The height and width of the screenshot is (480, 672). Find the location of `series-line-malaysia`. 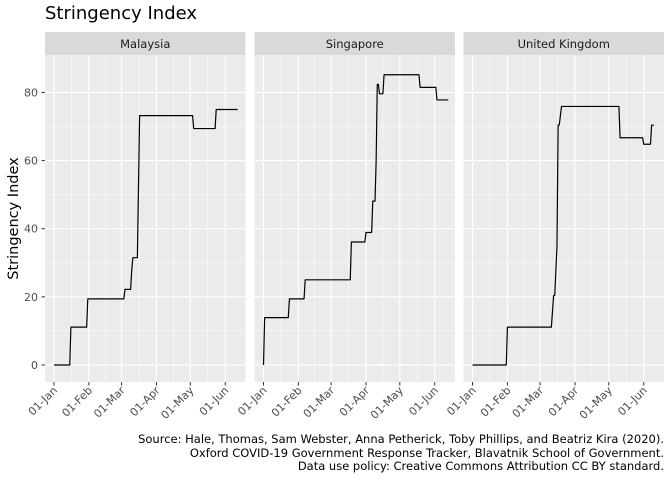

series-line-malaysia is located at coordinates (146, 237).